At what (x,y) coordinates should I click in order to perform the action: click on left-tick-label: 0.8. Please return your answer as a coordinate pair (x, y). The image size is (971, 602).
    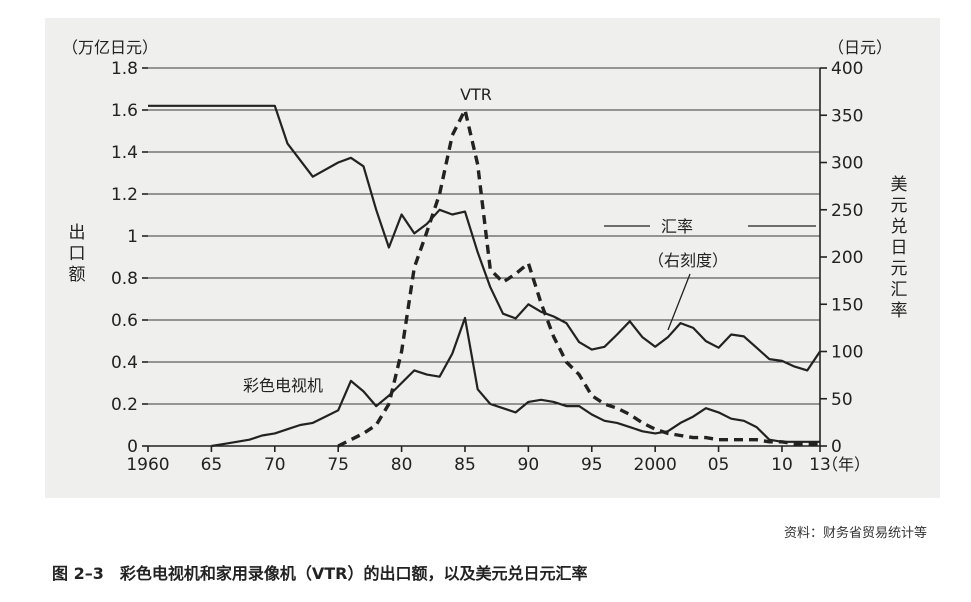
    Looking at the image, I should click on (124, 279).